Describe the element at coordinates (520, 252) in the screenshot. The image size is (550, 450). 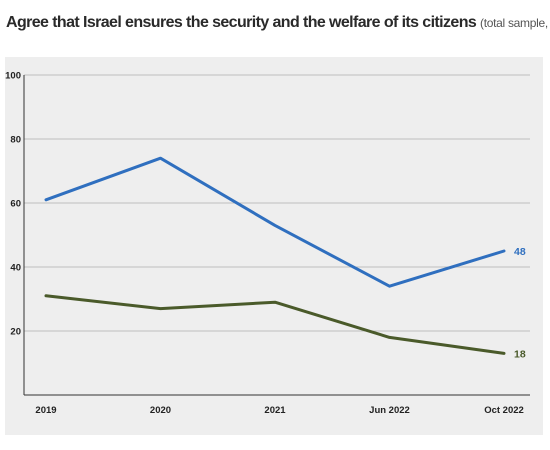
I see `series-end-label-0: 48` at that location.